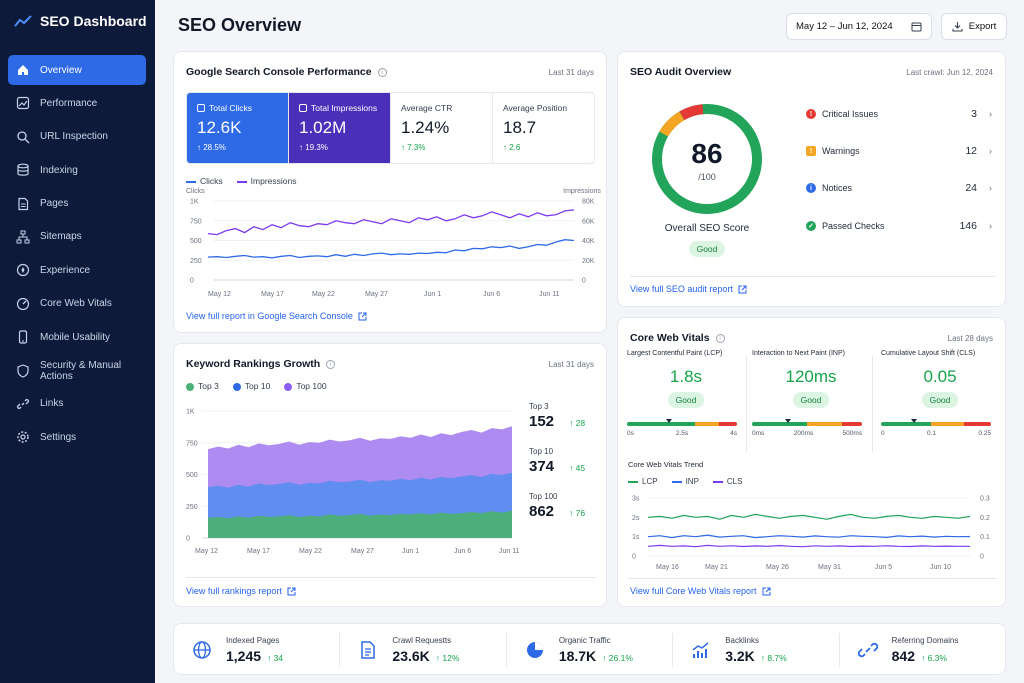  Describe the element at coordinates (922, 650) in the screenshot. I see `stat-referring-domains: Referring Domains 842 ↑ 6.3%` at that location.